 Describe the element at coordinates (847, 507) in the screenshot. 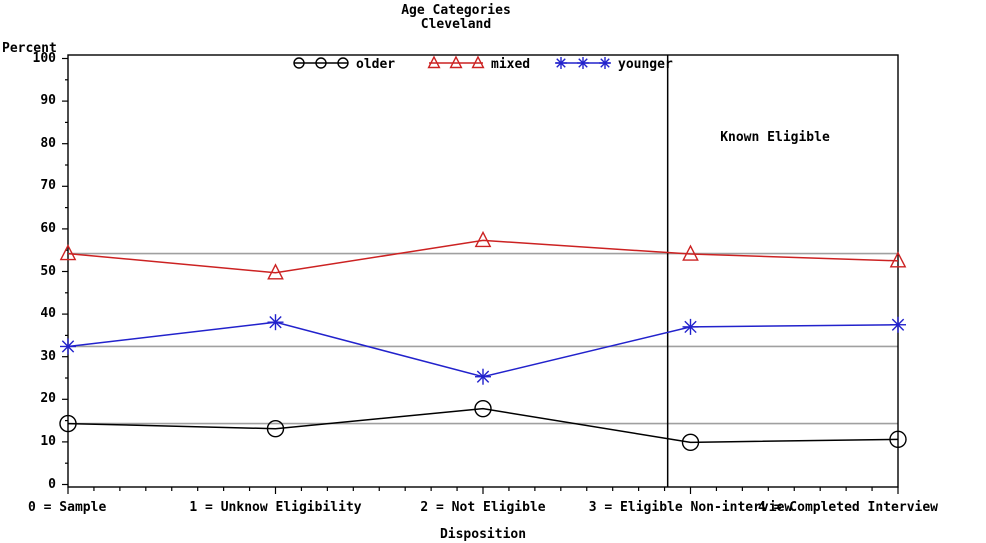

I see `x-category-label: 4 = Completed Interview` at that location.